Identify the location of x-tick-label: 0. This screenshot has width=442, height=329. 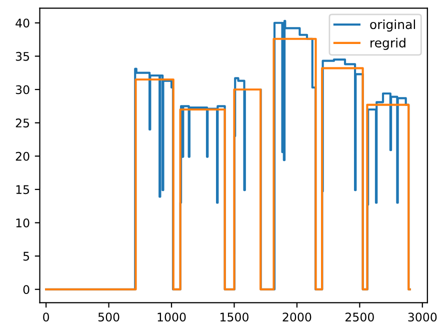
(46, 317).